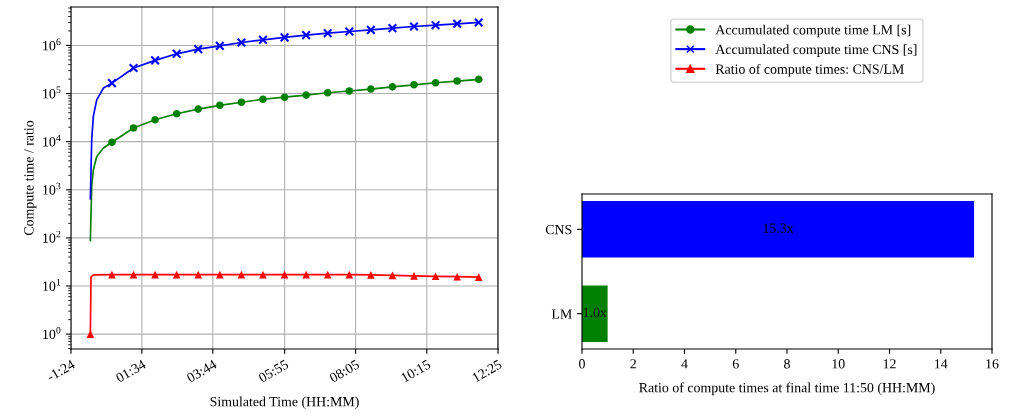 This screenshot has width=1012, height=416. Describe the element at coordinates (30, 178) in the screenshot. I see `y-axis-title: Compute time / ratio` at that location.